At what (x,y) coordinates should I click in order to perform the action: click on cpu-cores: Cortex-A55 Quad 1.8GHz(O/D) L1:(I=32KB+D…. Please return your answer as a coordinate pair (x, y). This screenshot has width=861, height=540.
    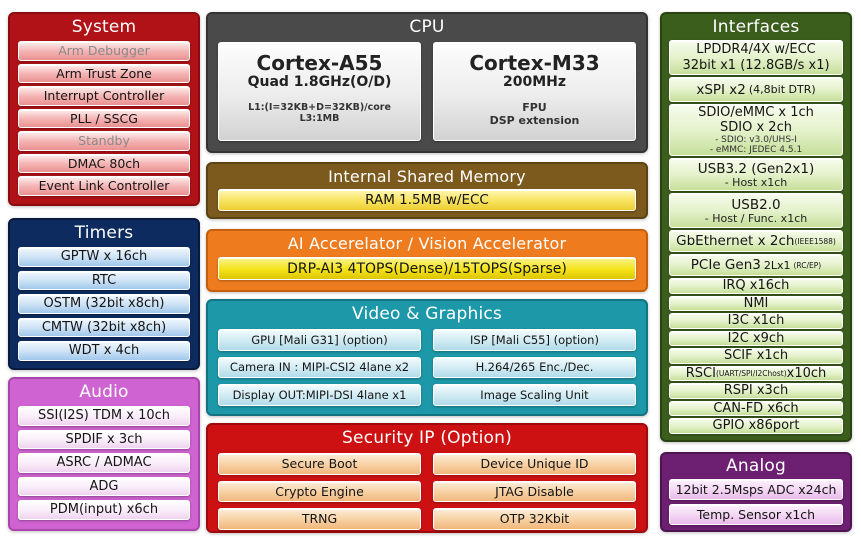
    Looking at the image, I should click on (427, 95).